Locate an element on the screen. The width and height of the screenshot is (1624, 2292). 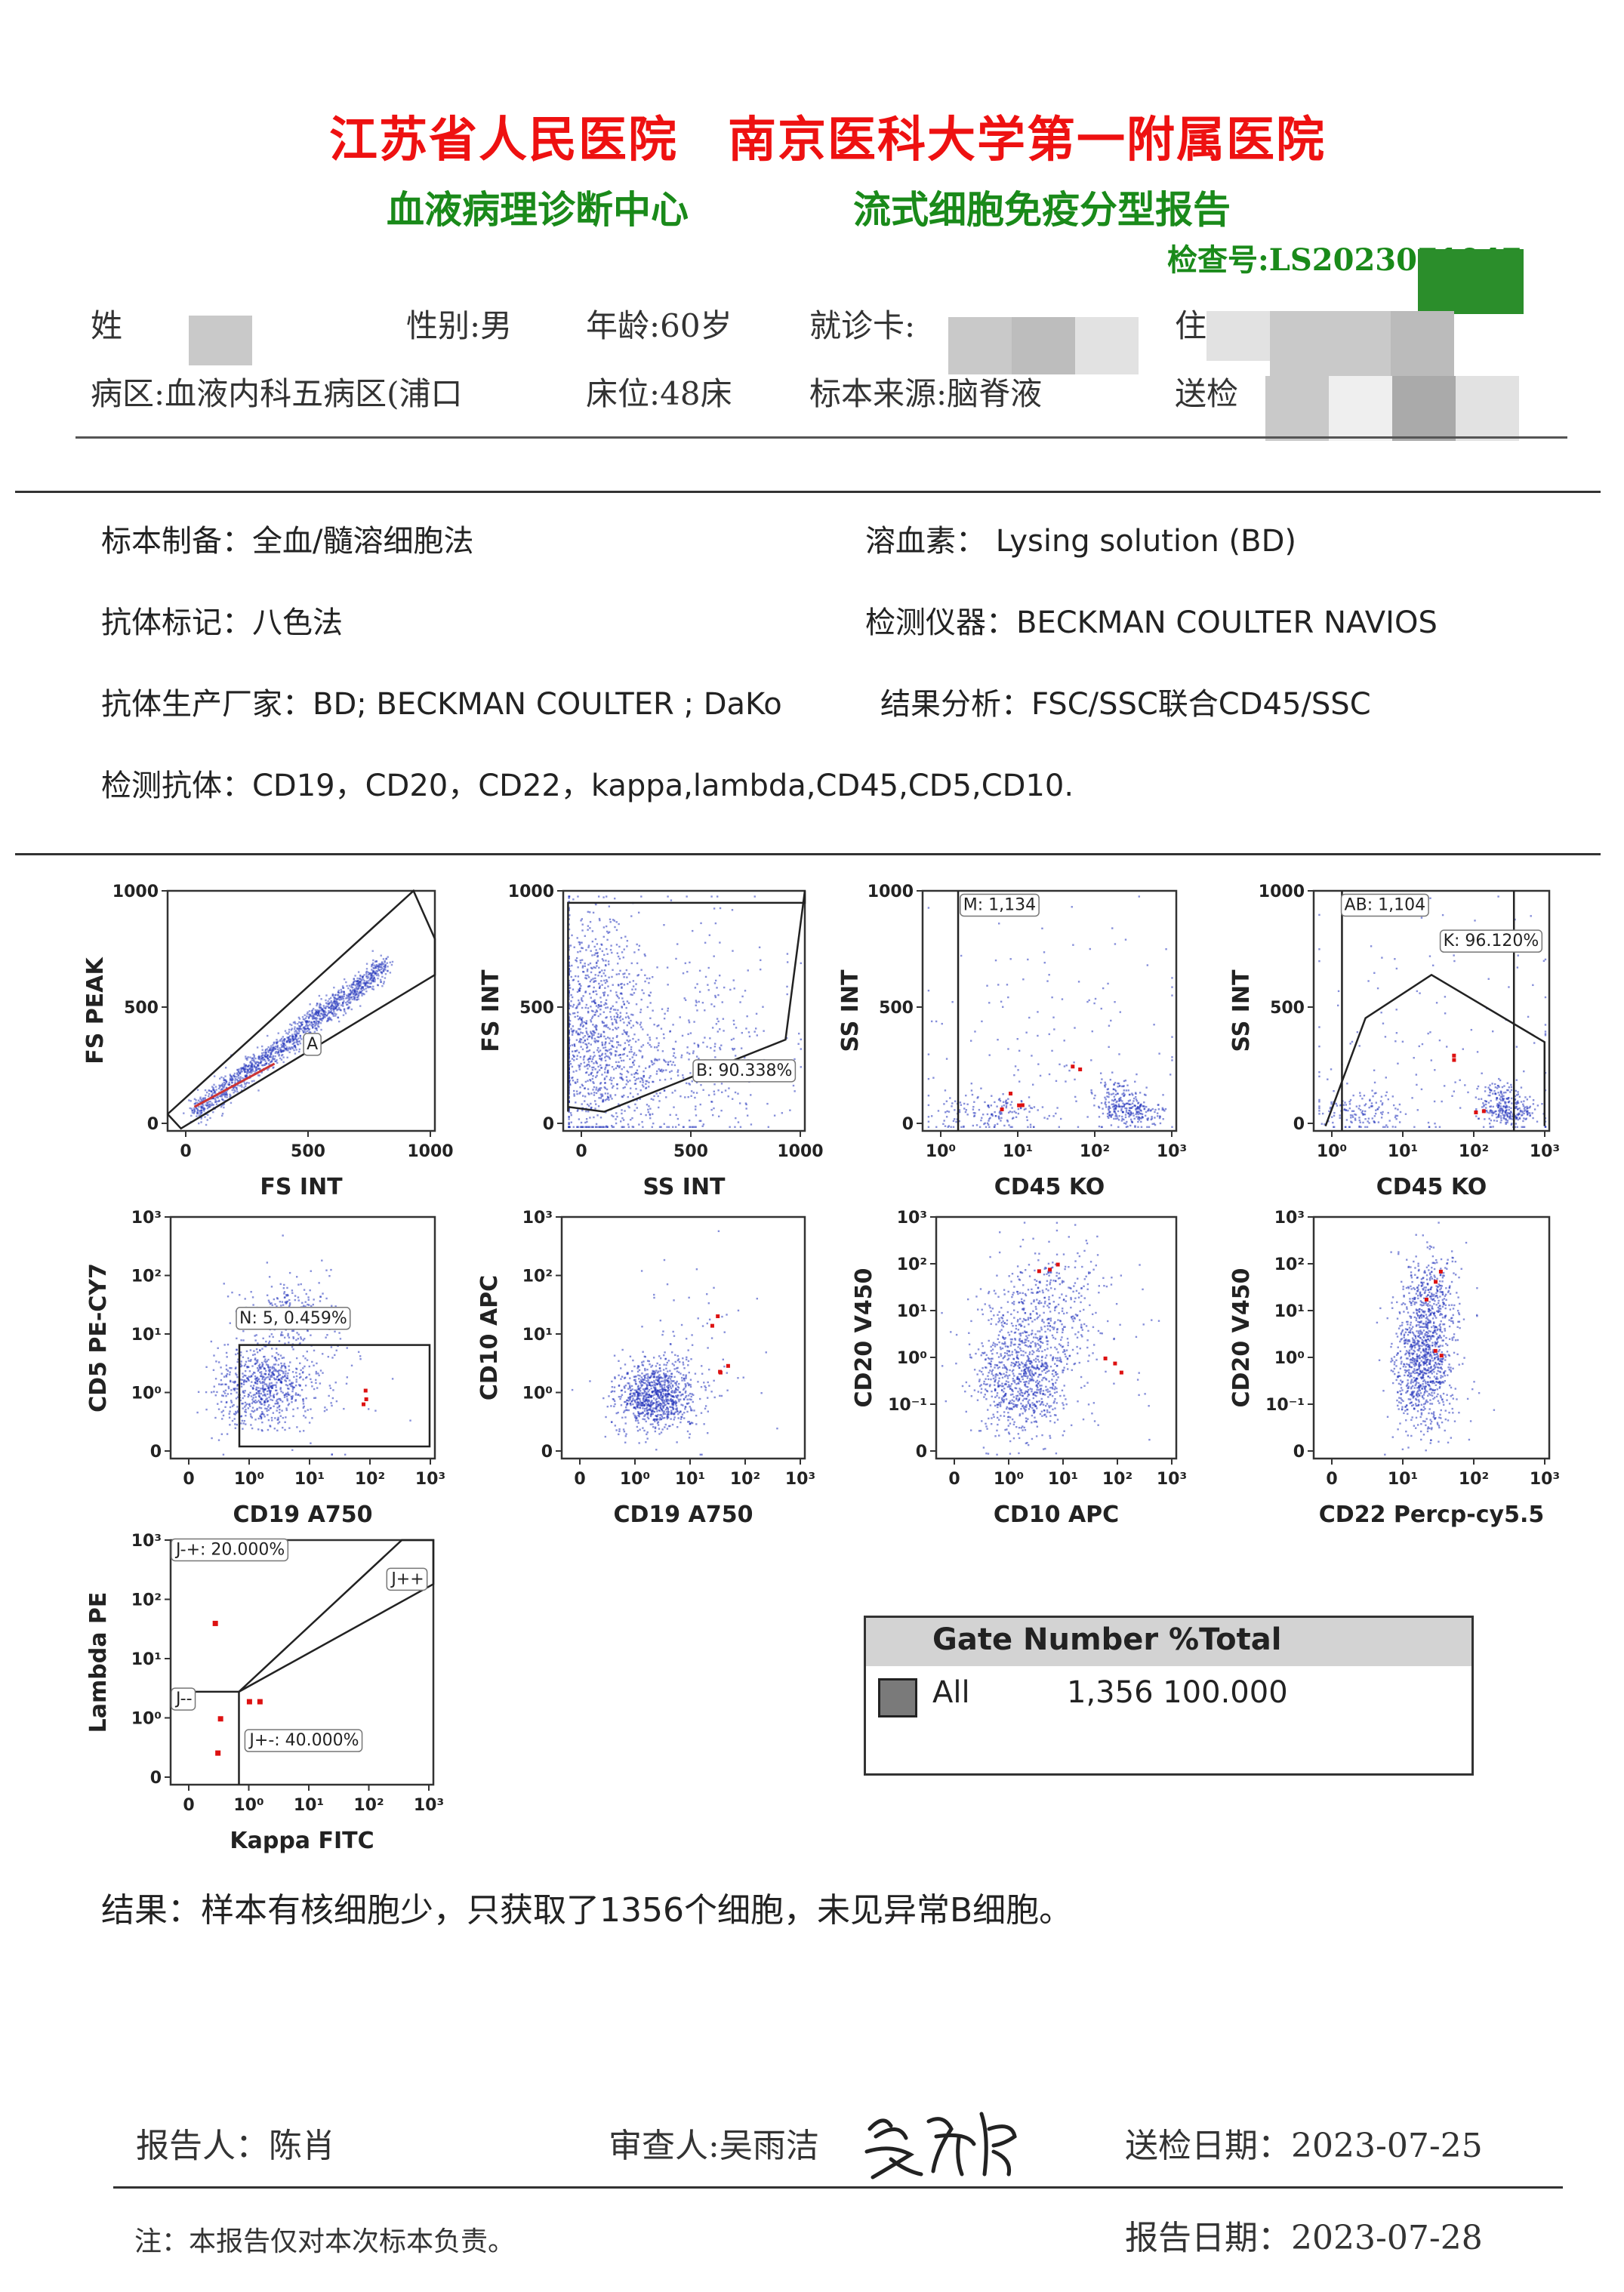
y-tick-label: 1000 is located at coordinates (891, 892).